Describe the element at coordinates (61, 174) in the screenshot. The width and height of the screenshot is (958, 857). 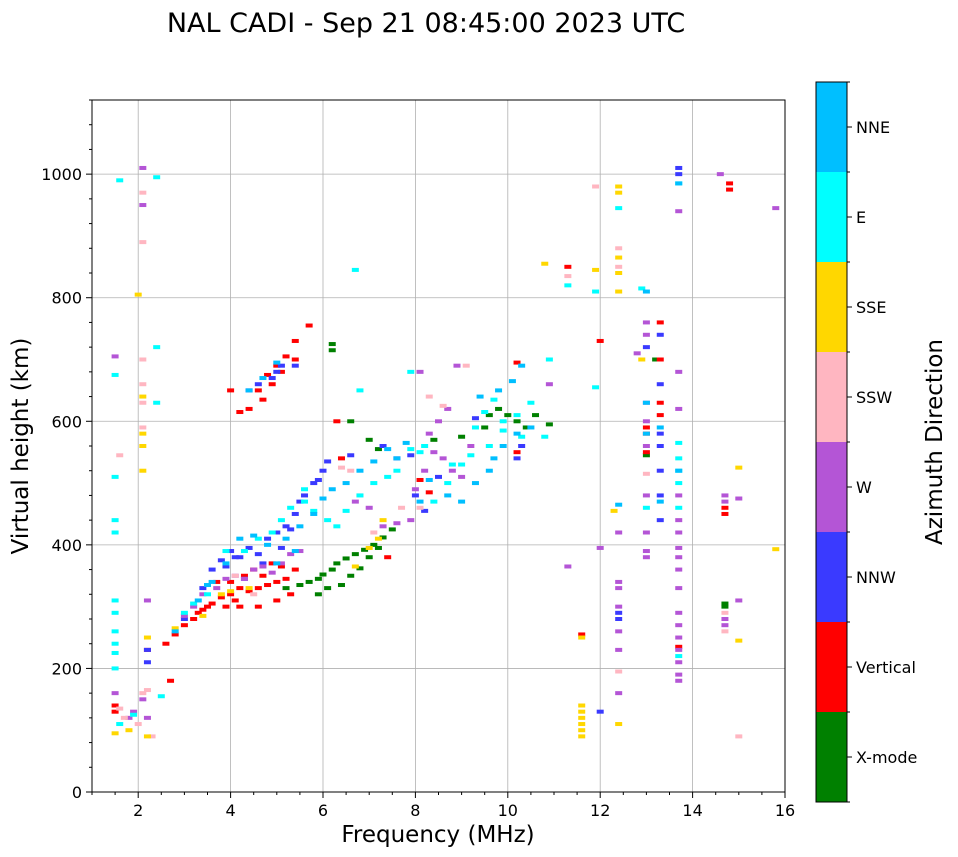
I see `y-tick-label-5: 1000` at that location.